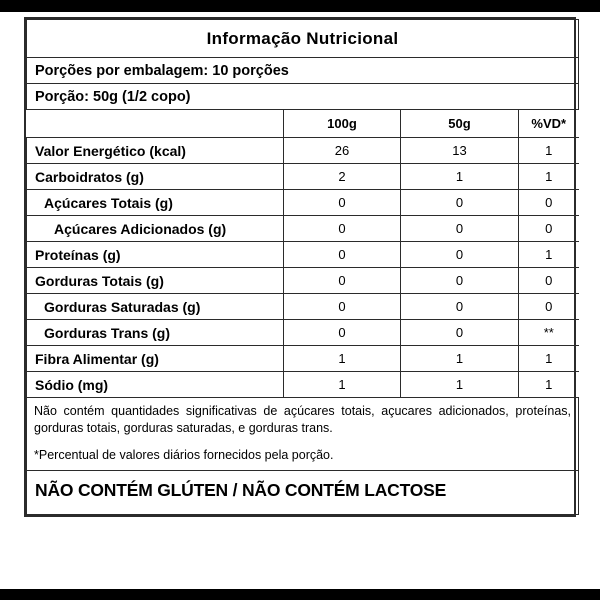 Image resolution: width=600 pixels, height=600 pixels. I want to click on table-row: Gorduras Trans (g) 0 0 **, so click(302, 332).